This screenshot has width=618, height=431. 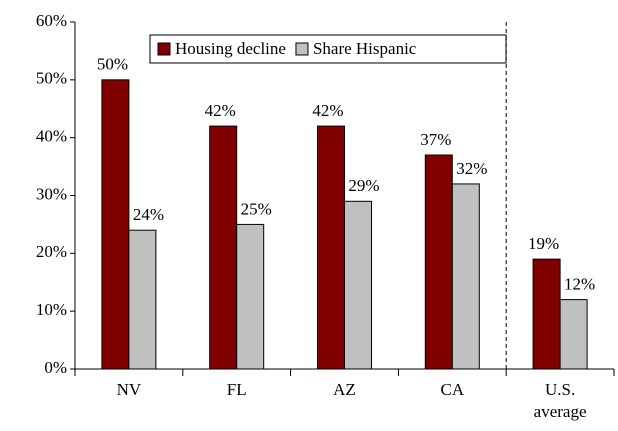 I want to click on x-tick-label: U.S. average, so click(x=560, y=400).